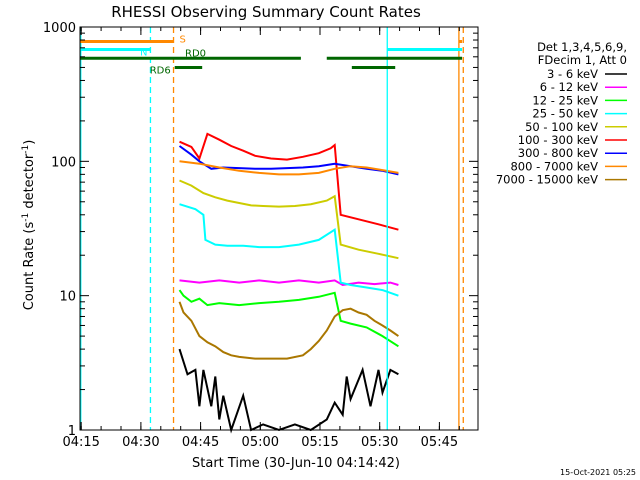 Image resolution: width=640 pixels, height=480 pixels. What do you see at coordinates (558, 153) in the screenshot?
I see `legend-label-6: 300 - 800 keV` at bounding box center [558, 153].